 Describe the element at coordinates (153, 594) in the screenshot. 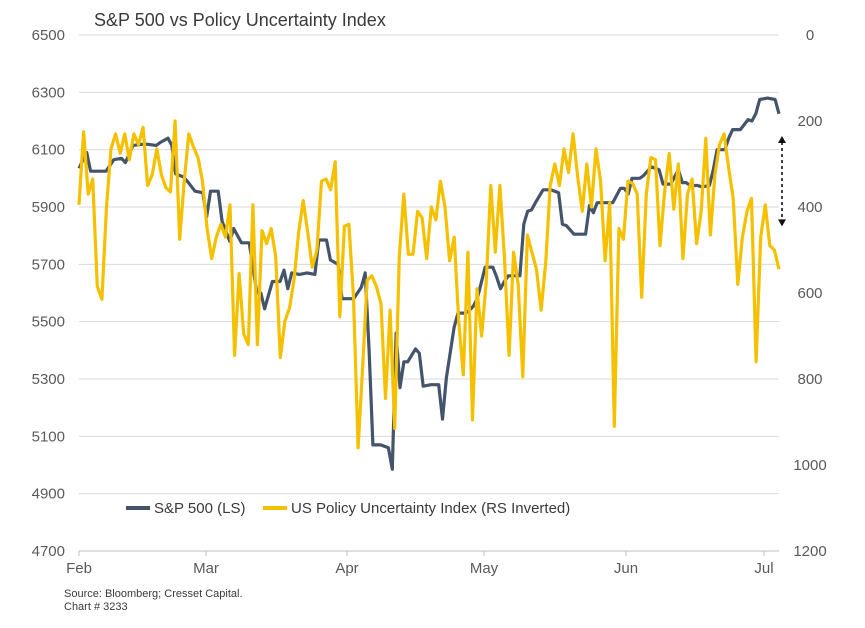

I see `source-note: Source: Bloomberg; Cresset Capital.` at that location.